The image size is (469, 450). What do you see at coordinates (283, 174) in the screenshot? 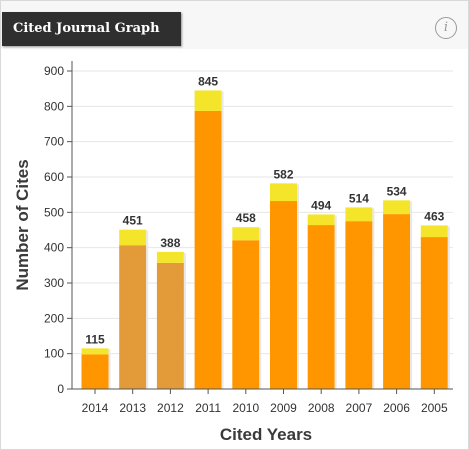
I see `data-label: 582` at bounding box center [283, 174].